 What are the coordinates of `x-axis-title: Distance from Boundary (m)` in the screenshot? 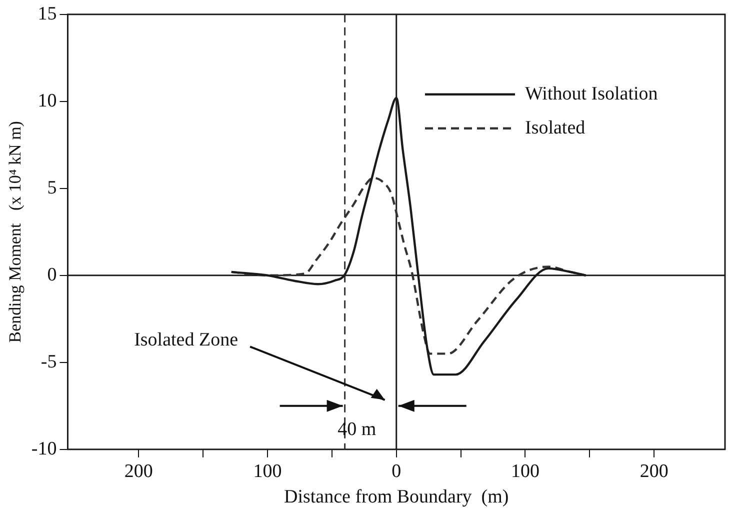 It's located at (396, 497).